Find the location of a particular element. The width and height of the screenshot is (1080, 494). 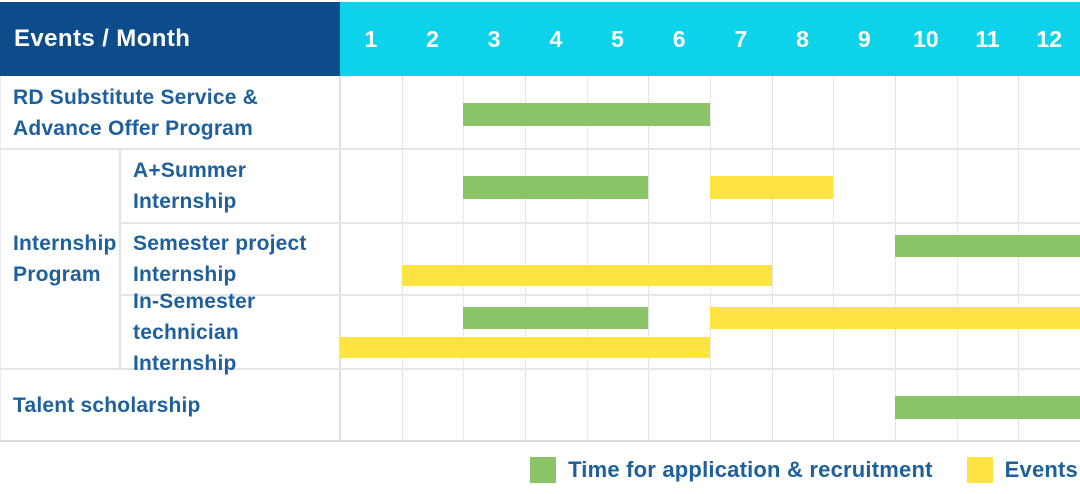

corner-header: Events / Month is located at coordinates (170, 39).